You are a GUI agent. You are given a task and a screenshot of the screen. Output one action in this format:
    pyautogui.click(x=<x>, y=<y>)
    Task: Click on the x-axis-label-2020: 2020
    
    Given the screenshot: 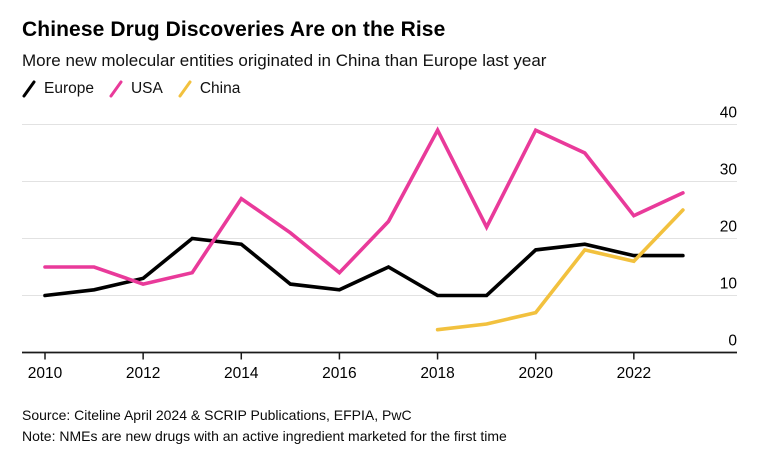 What is the action you would take?
    pyautogui.click(x=535, y=373)
    